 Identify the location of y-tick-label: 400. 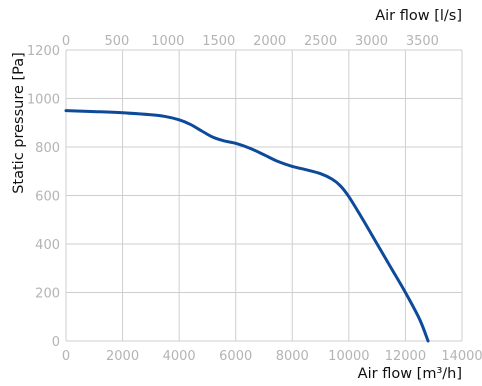
(47, 245).